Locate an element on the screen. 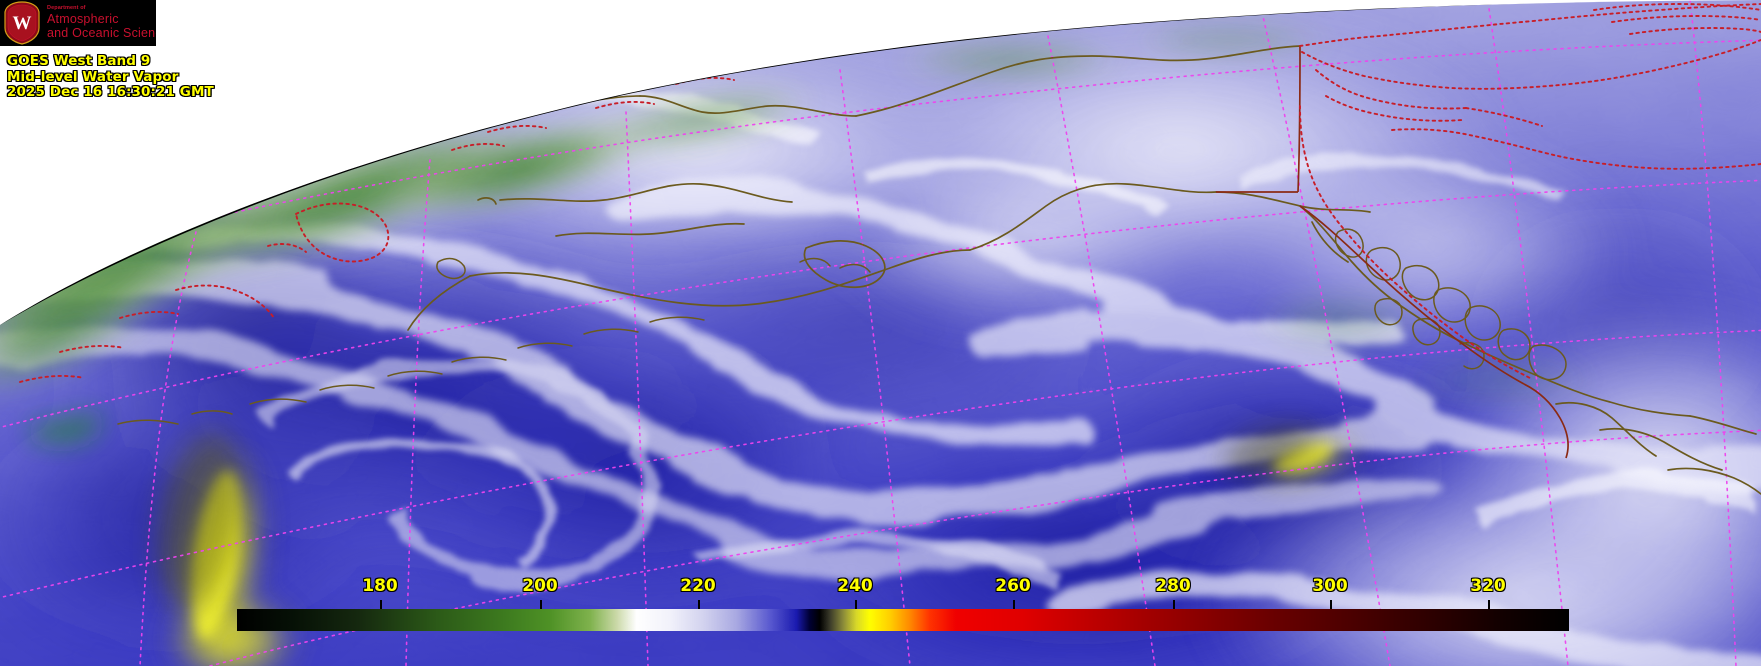 This screenshot has height=666, width=1761. uw-madison-crest-icon: W is located at coordinates (22, 23).